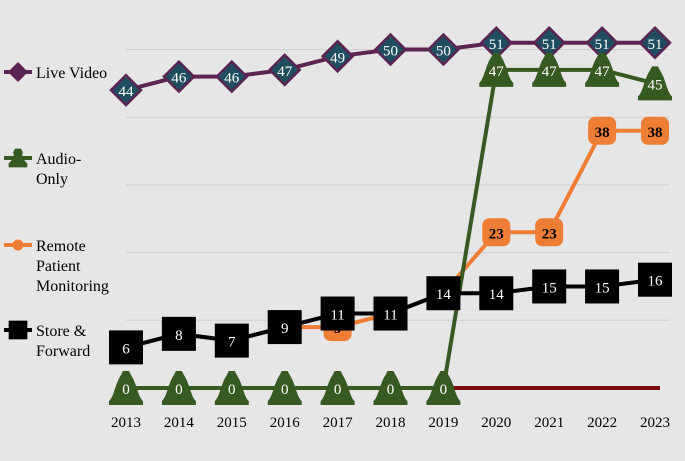 The width and height of the screenshot is (685, 461). What do you see at coordinates (18, 245) in the screenshot?
I see `legend-marker-remote-patient-monitoring` at bounding box center [18, 245].